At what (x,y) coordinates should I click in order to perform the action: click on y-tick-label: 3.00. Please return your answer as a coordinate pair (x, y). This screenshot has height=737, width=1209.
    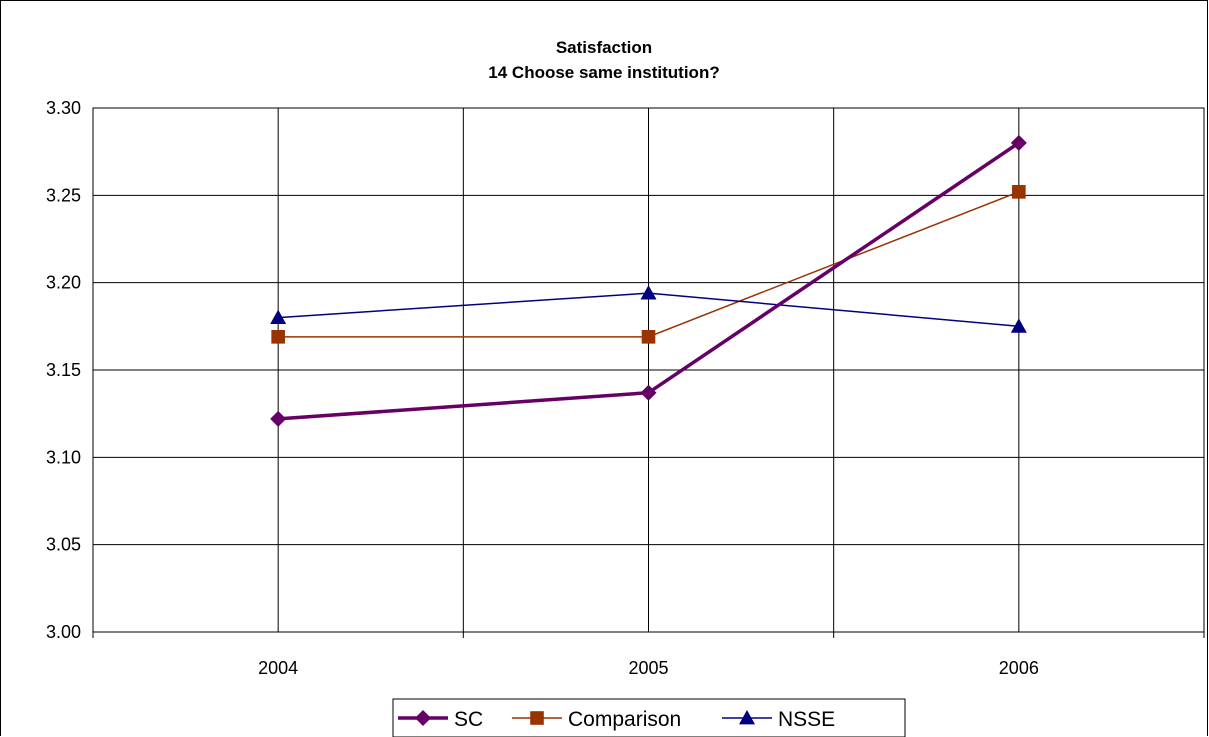
    Looking at the image, I should click on (63, 632).